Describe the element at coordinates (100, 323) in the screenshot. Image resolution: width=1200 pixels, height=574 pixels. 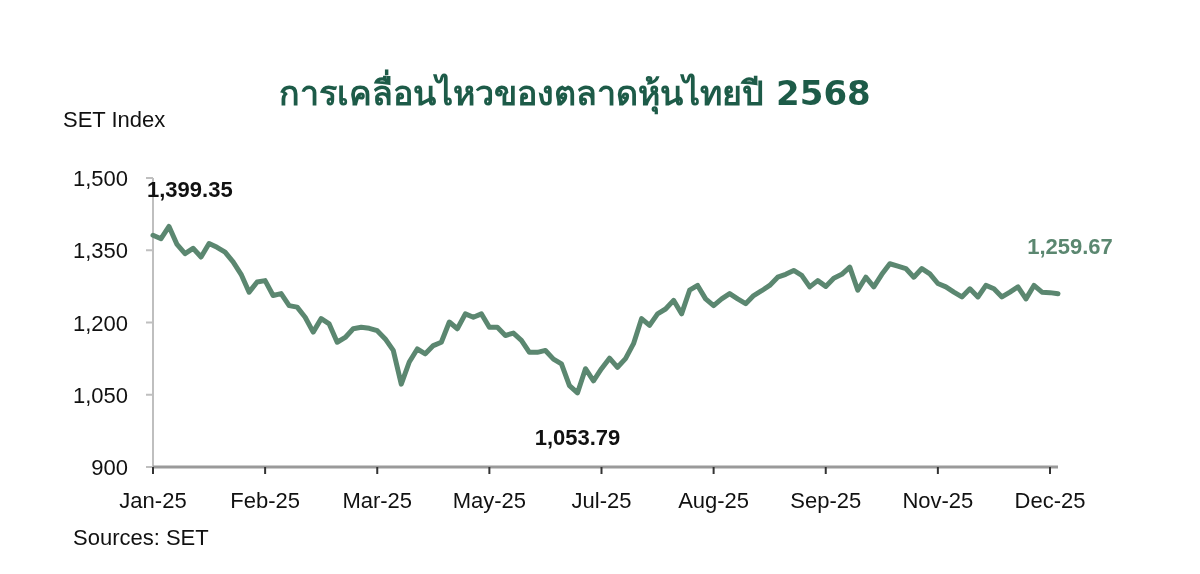
I see `y-tick-label: 1,200` at that location.